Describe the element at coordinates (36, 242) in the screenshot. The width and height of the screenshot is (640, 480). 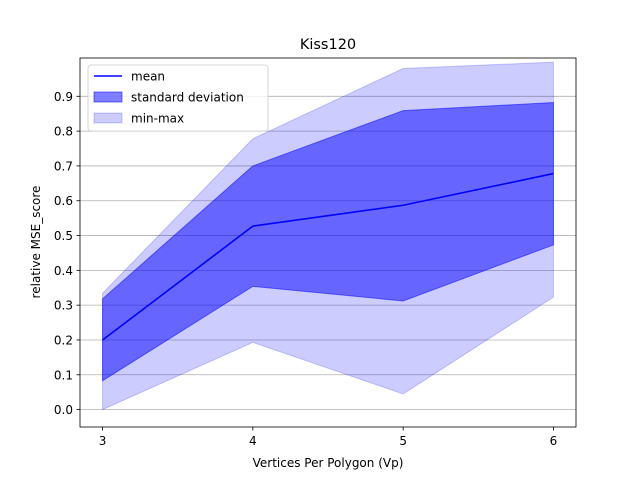
I see `y-axis-label: relative MSE_score` at that location.